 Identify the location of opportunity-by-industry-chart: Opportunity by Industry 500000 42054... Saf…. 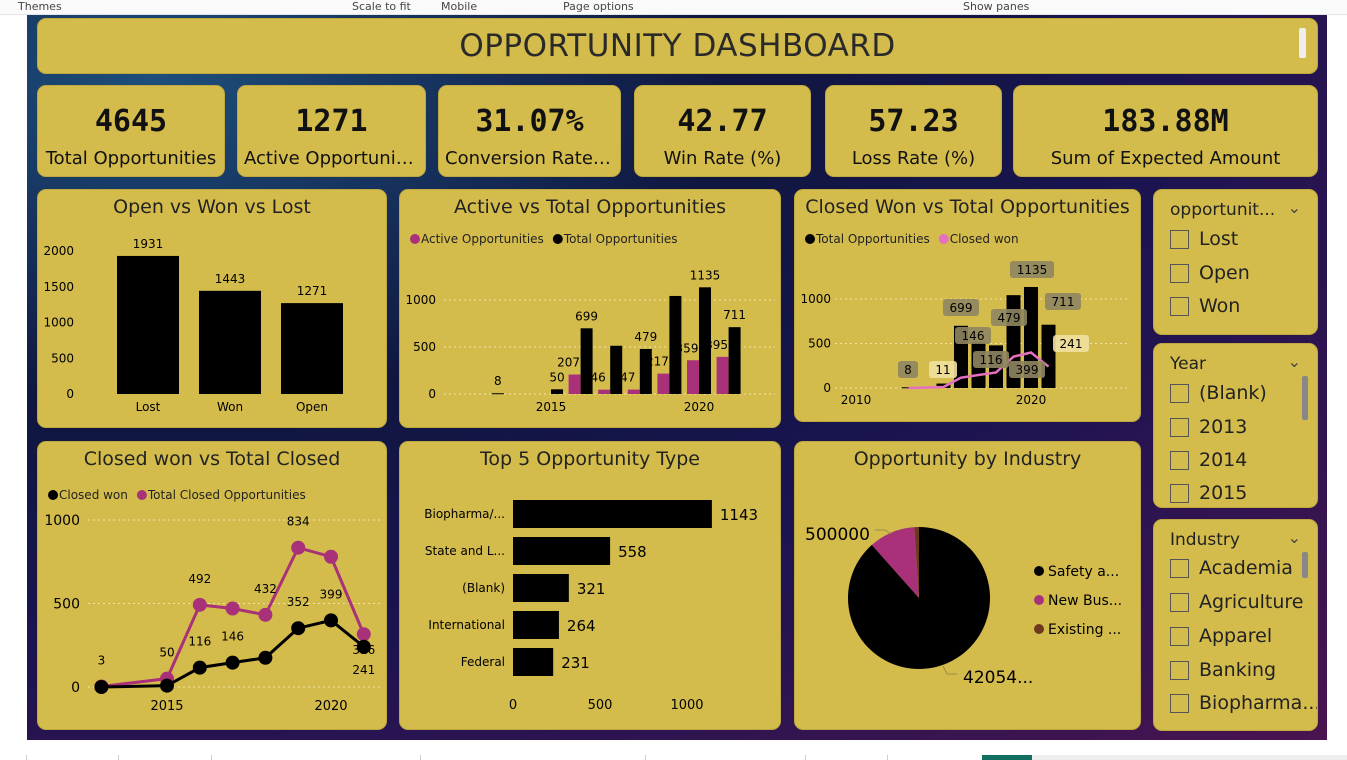
(967, 585).